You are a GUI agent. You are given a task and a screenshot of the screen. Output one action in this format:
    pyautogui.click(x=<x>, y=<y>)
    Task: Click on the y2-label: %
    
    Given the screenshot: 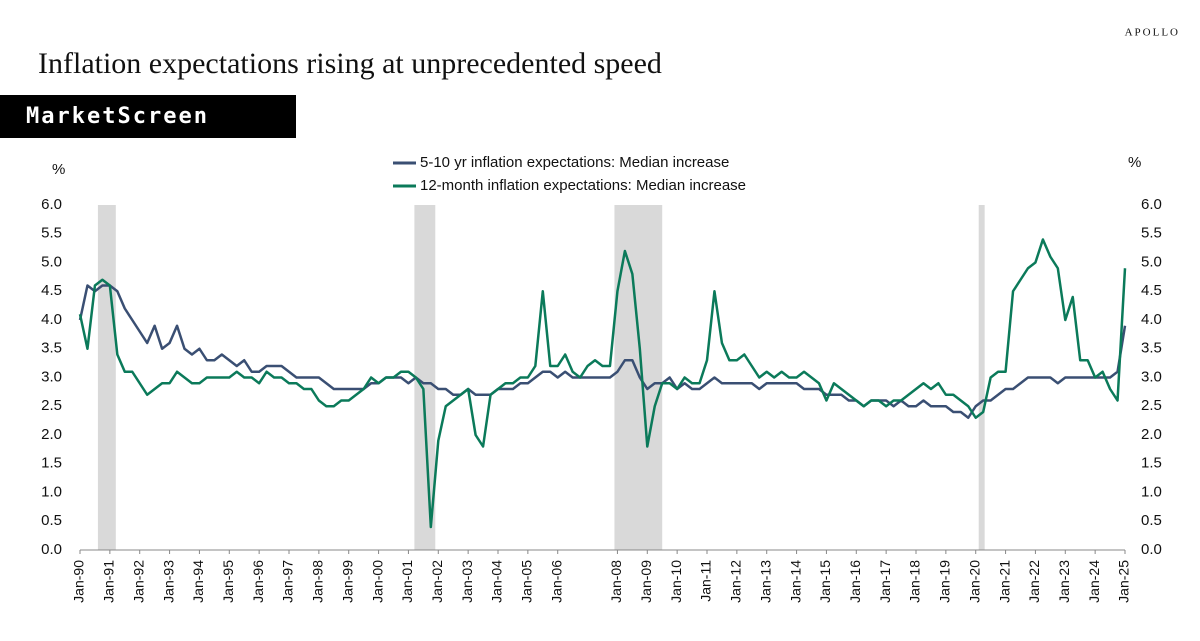 What is the action you would take?
    pyautogui.click(x=1134, y=162)
    